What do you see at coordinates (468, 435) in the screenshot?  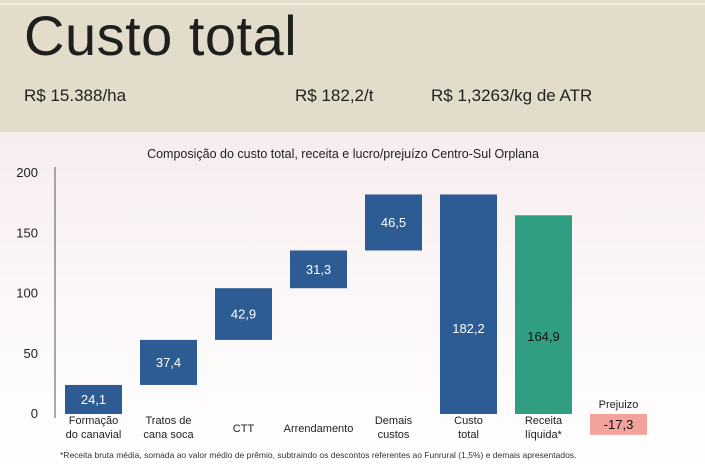 I see `category-label: total` at bounding box center [468, 435].